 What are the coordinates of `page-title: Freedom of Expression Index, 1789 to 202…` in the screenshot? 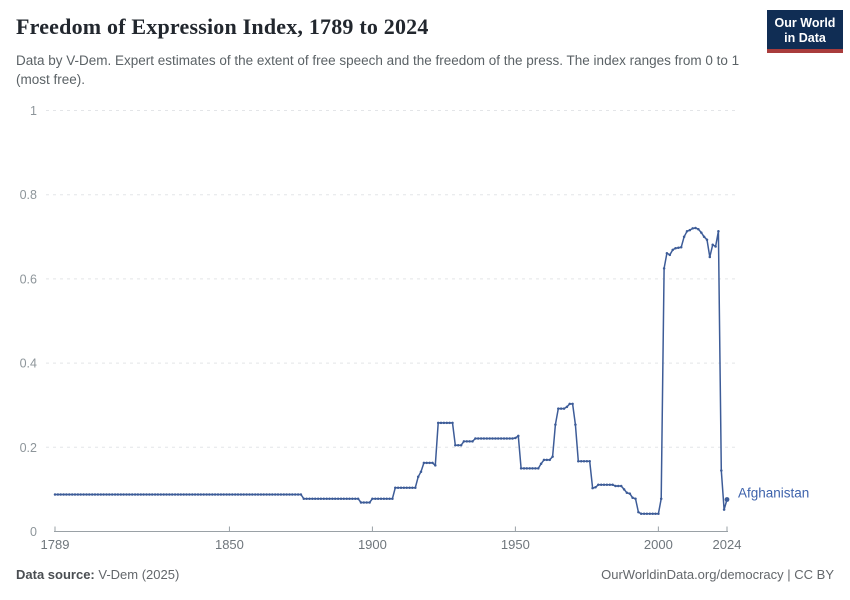 It's located at (222, 26).